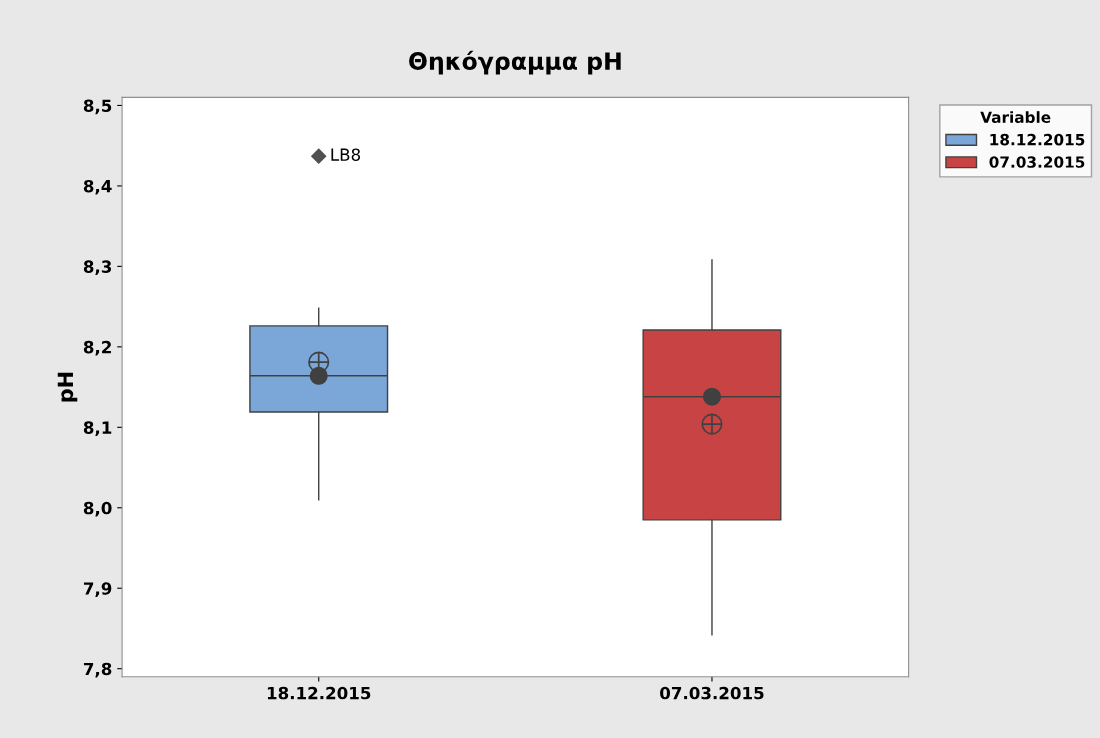 This screenshot has height=738, width=1100. Describe the element at coordinates (97, 509) in the screenshot. I see `y-tick-label: 8,0` at that location.